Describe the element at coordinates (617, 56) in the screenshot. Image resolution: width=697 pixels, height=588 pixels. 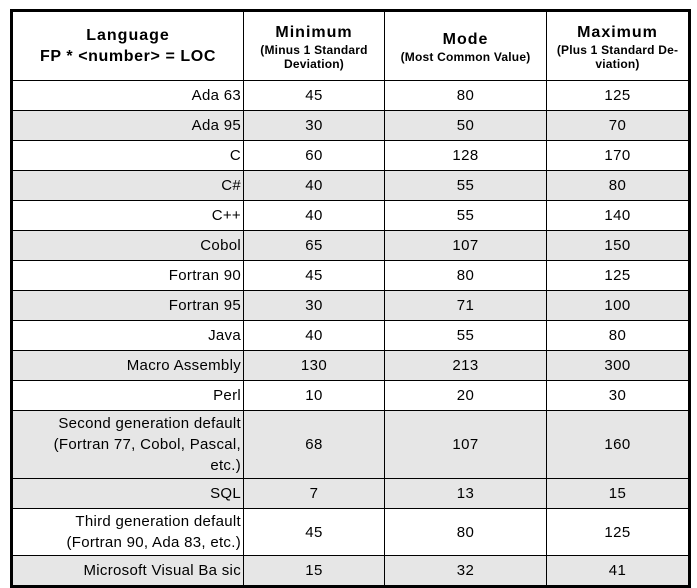
I see `maximum-column-subtitle: (Plus 1 Standard De- viation)` at that location.